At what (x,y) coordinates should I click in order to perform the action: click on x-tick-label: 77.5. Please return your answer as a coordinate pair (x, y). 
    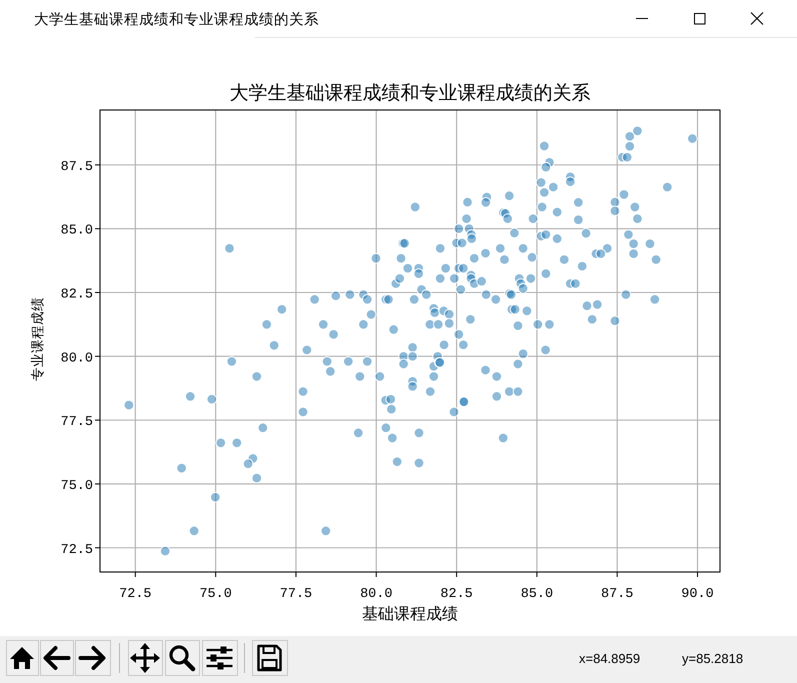
    Looking at the image, I should click on (296, 594).